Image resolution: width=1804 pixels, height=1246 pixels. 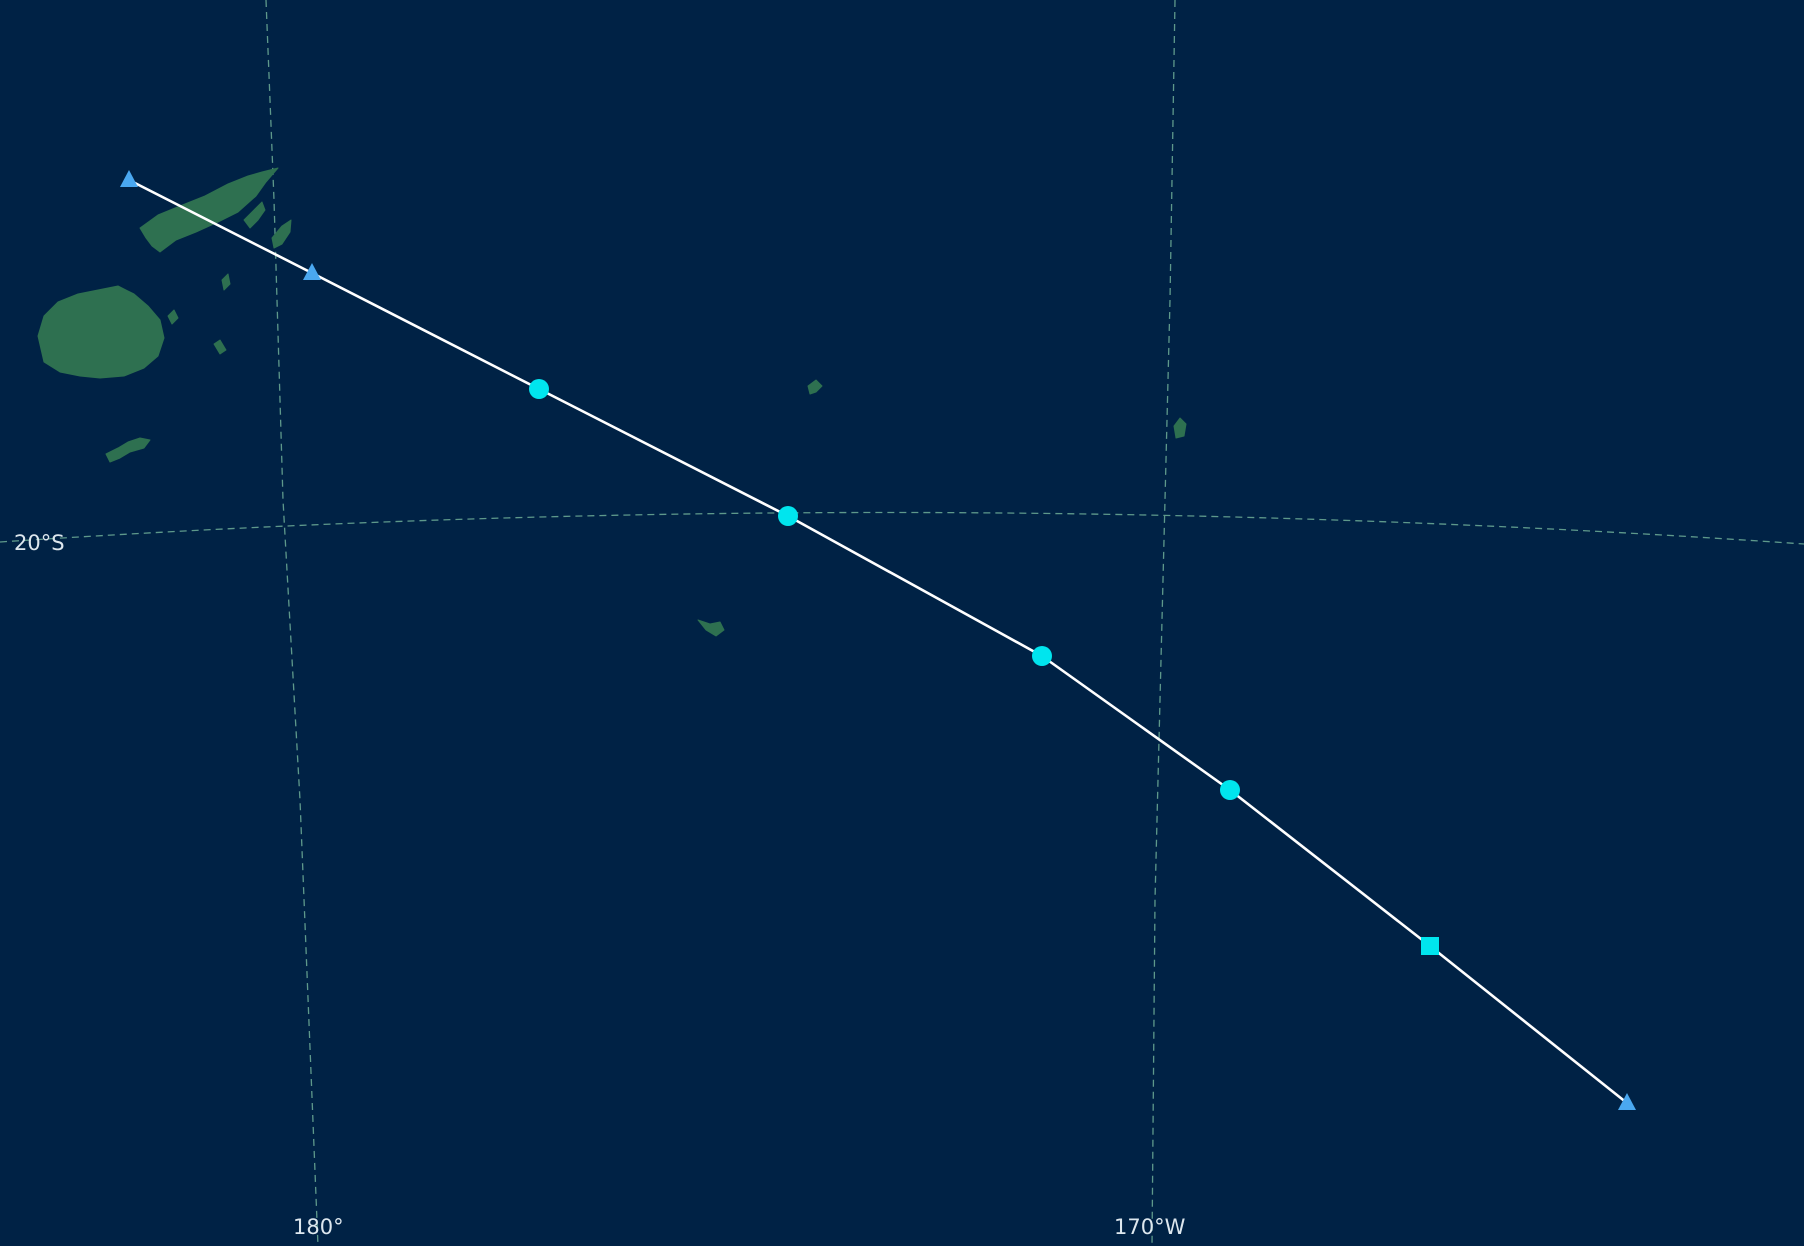 I want to click on island-kadavu, so click(x=128, y=450).